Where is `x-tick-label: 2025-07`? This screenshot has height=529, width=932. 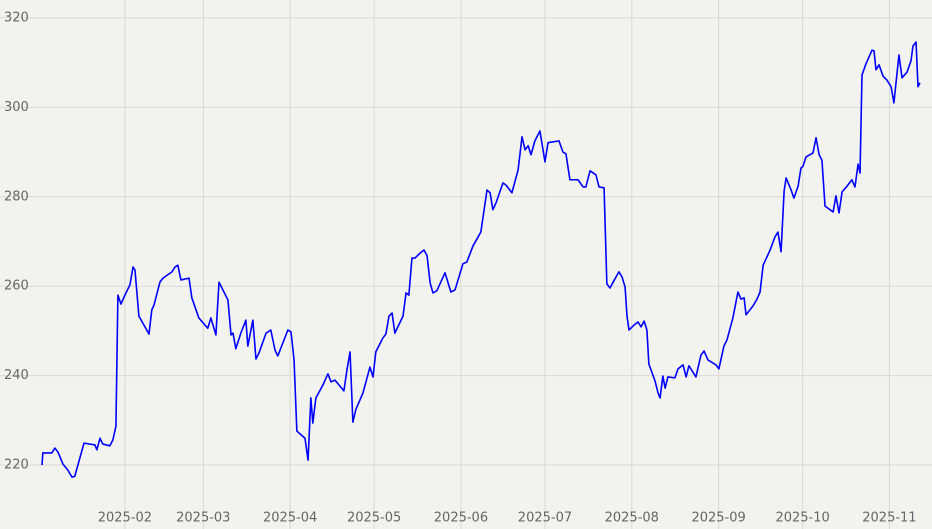 x-tick-label: 2025-07 is located at coordinates (545, 518).